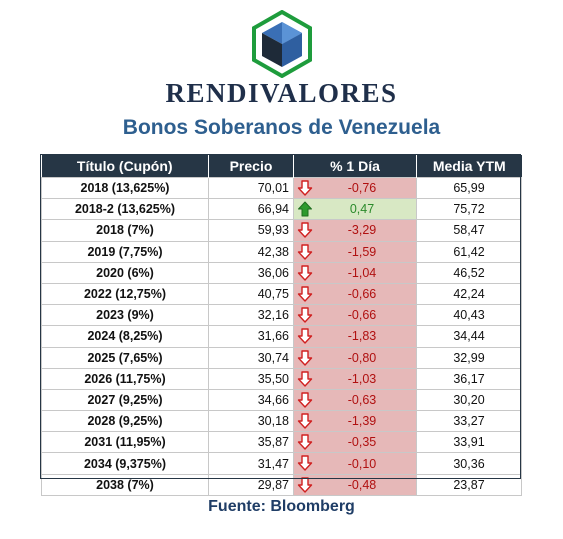 Image resolution: width=563 pixels, height=539 pixels. I want to click on cell-cambio: -0,48, so click(355, 484).